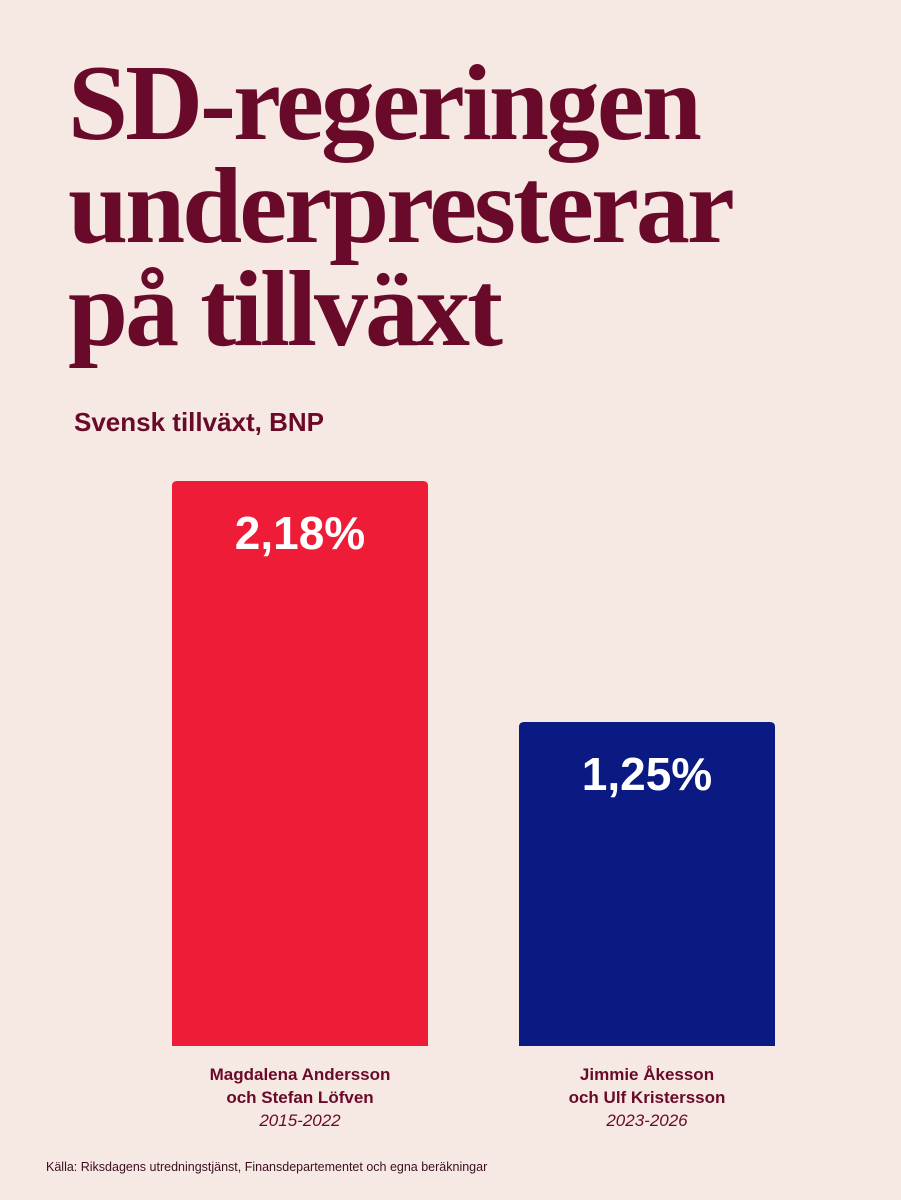  Describe the element at coordinates (647, 1097) in the screenshot. I see `category-label-2-line-2: och Ulf Kristersson` at that location.